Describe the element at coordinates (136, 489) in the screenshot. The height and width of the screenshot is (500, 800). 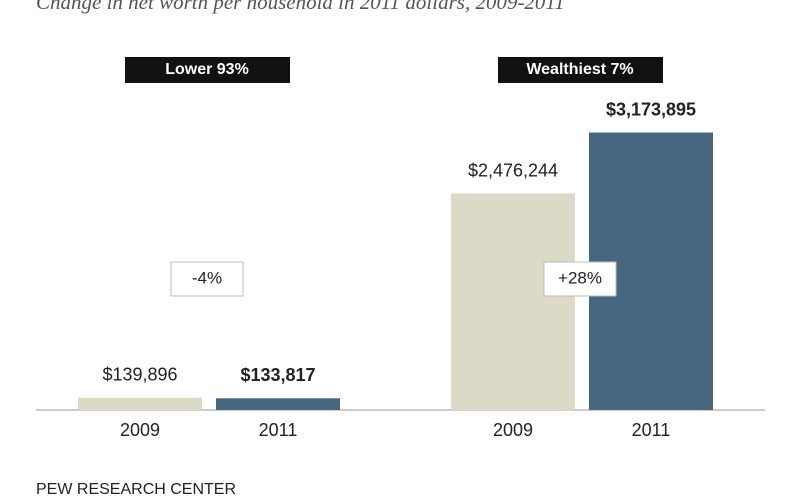
I see `source: PEW RESEARCH CENTER` at that location.